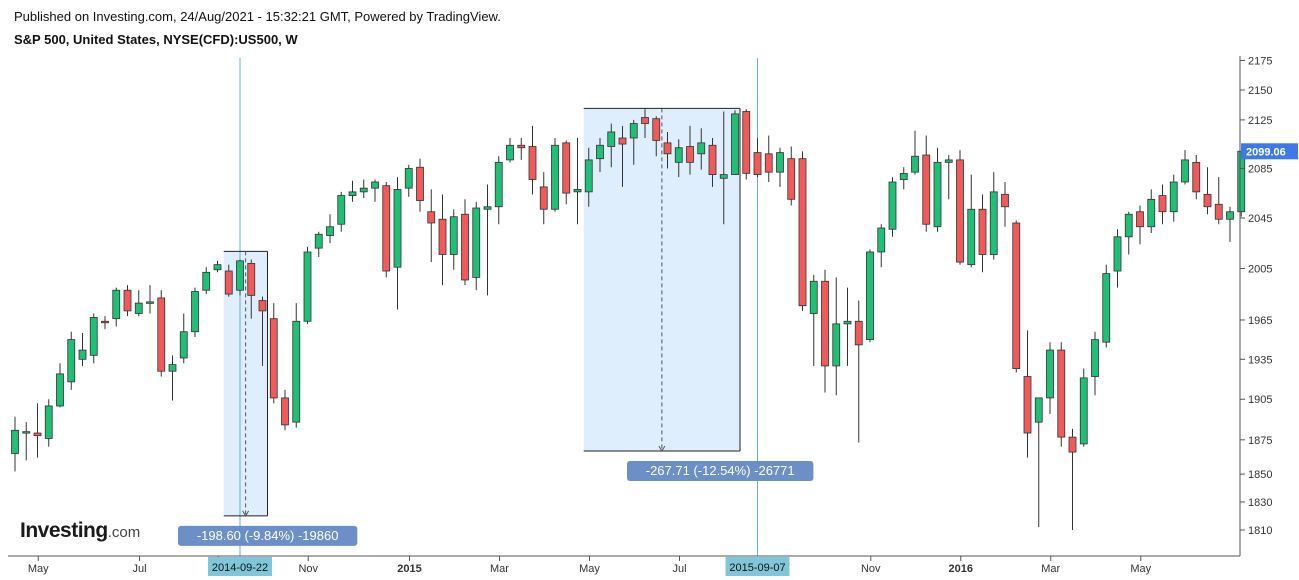 Image resolution: width=1299 pixels, height=580 pixels. I want to click on date-marker-label: 2014-09-22, so click(240, 568).